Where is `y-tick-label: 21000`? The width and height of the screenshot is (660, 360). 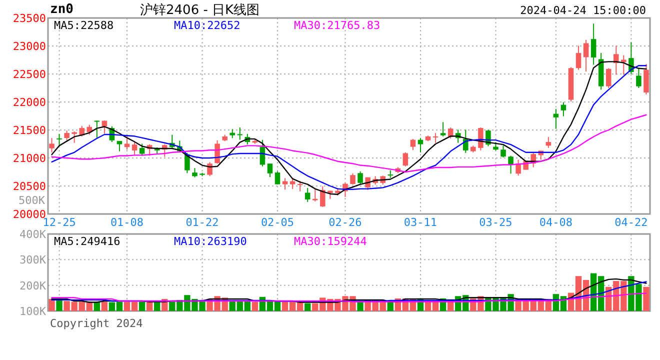 y-tick-label: 21000 is located at coordinates (29, 158).